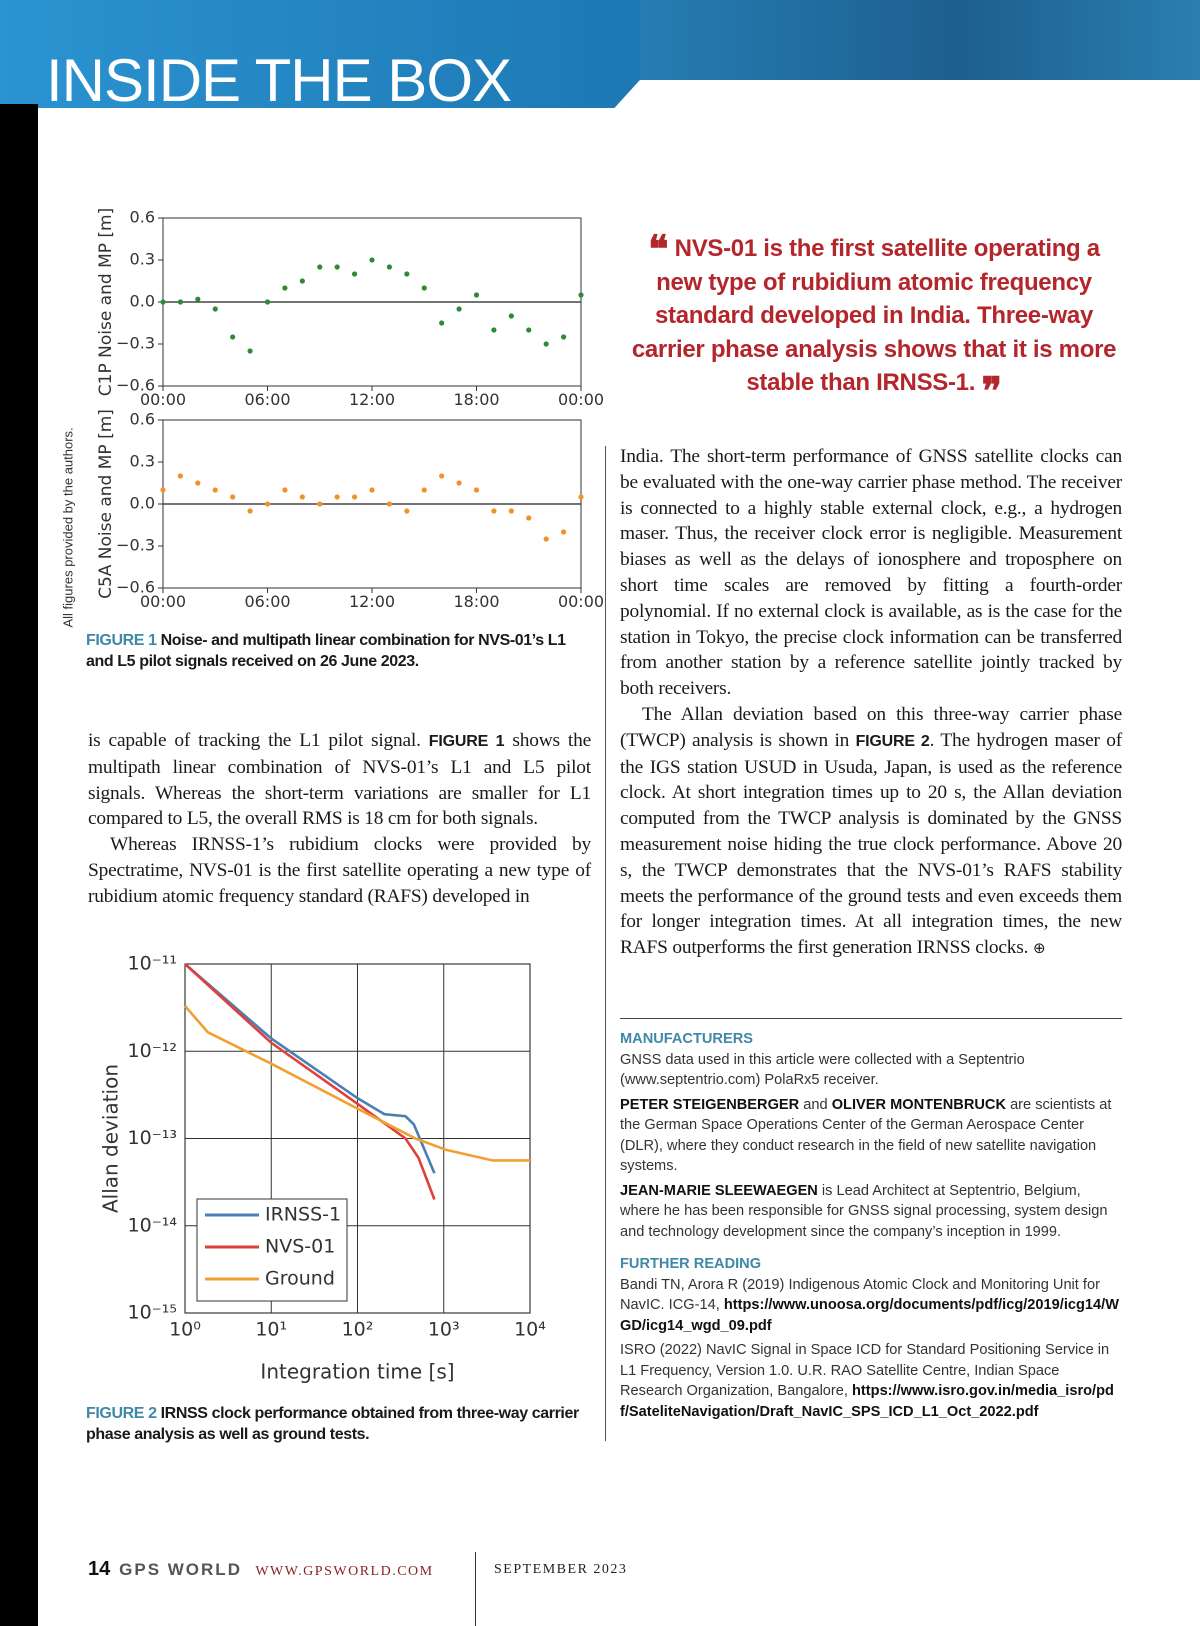  What do you see at coordinates (185, 1330) in the screenshot?
I see `x-tick-label: 10⁰` at bounding box center [185, 1330].